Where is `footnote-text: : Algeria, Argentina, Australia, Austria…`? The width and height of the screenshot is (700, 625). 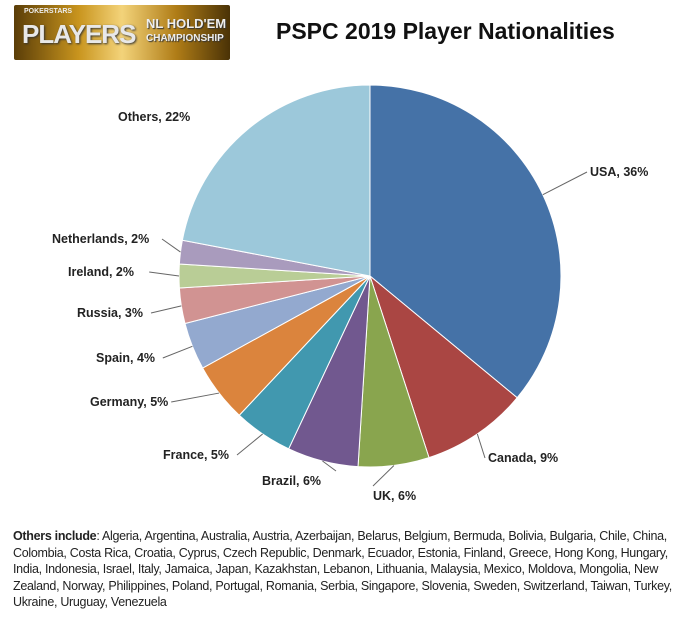
footnote-text: : Algeria, Argentina, Australia, Austria… is located at coordinates (342, 569).